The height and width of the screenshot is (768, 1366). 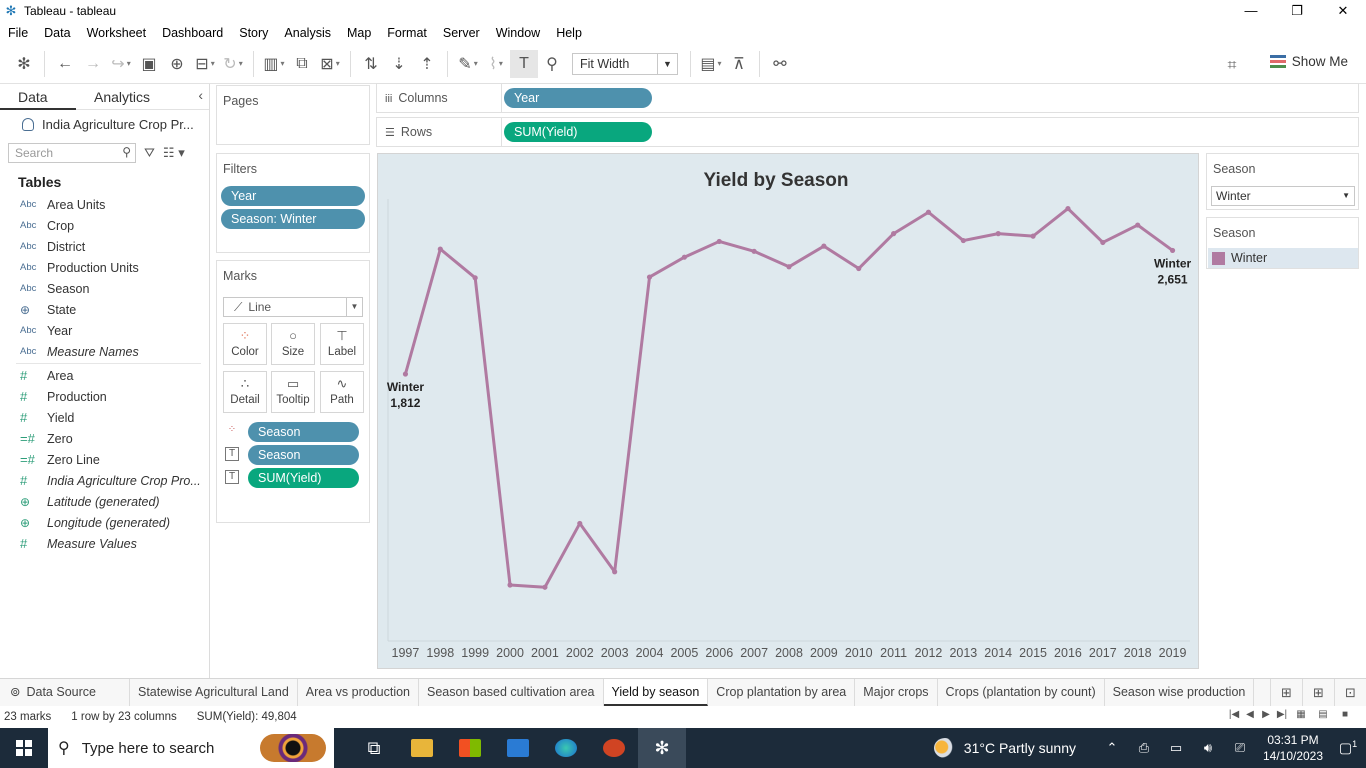 What do you see at coordinates (782, 692) in the screenshot?
I see `tab-crop-plantation-by-area: Crop plantation by area` at bounding box center [782, 692].